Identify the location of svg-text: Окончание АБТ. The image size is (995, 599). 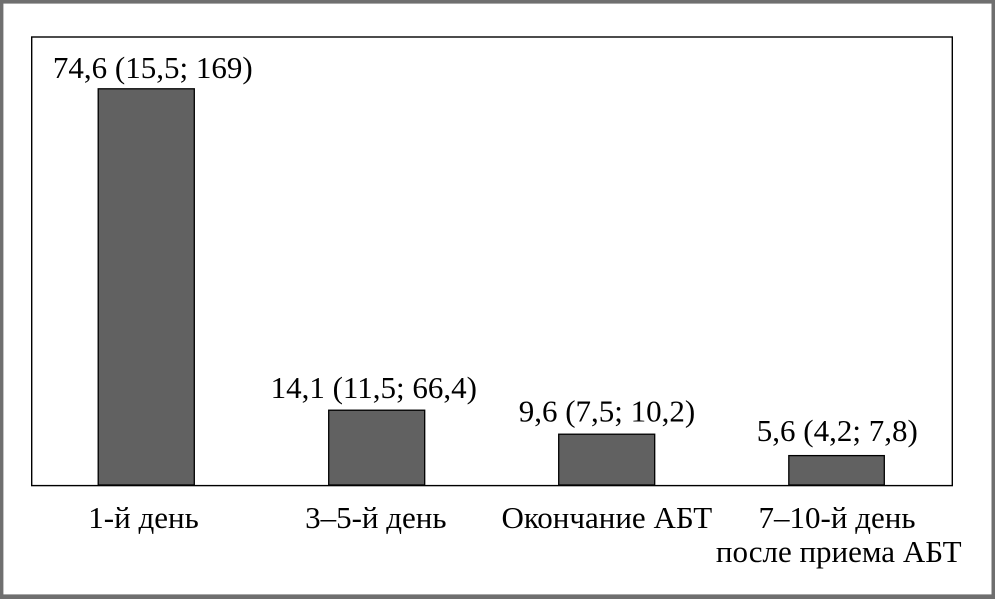
(606, 517).